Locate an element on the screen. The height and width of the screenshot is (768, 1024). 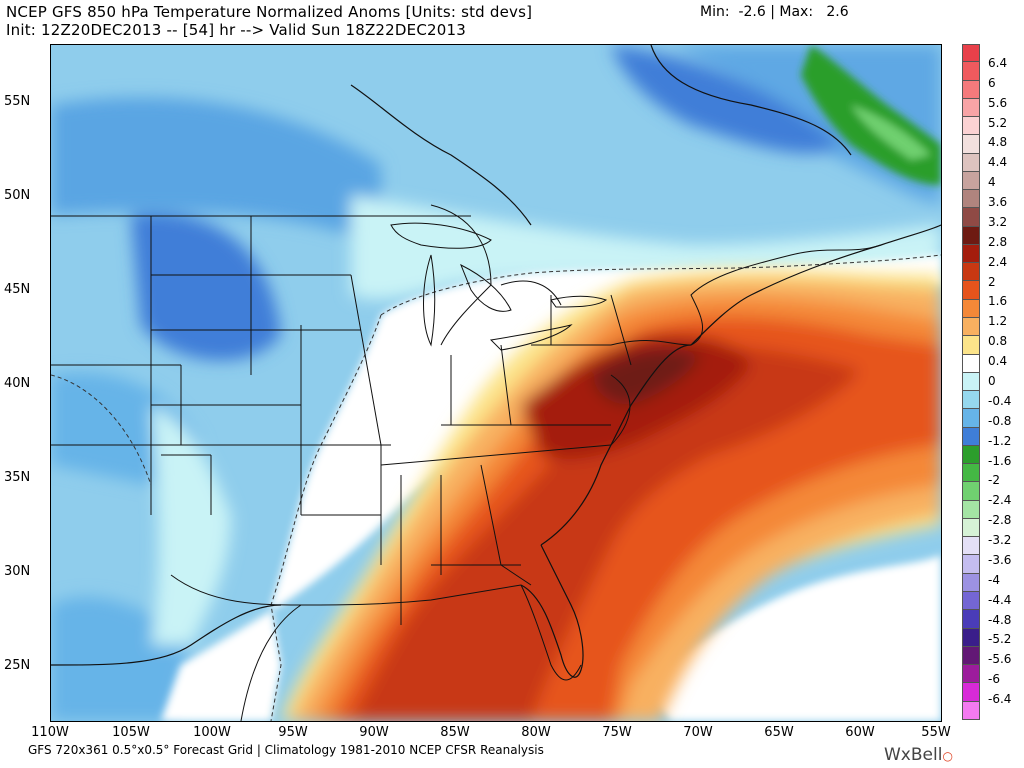
colorbar-label: 4.4 is located at coordinates (998, 162).